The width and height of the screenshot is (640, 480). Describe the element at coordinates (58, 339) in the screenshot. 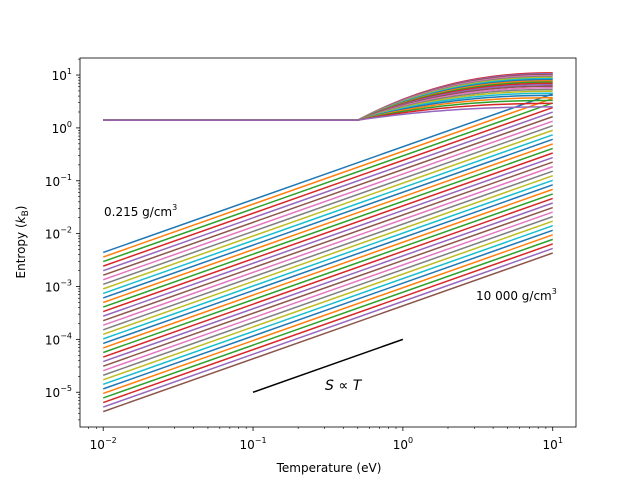

I see `y-tick-label: 10⁻⁴` at that location.